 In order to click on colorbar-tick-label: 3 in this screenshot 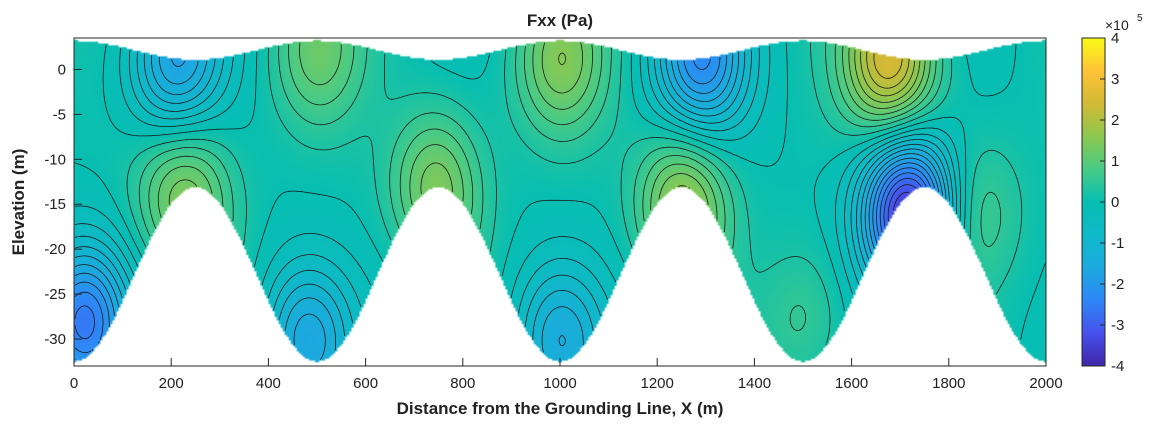, I will do `click(1115, 79)`.